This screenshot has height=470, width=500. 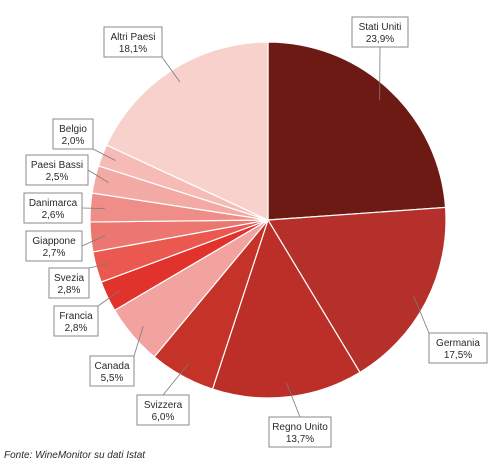 I want to click on slice-category-label: Canada, so click(x=111, y=366).